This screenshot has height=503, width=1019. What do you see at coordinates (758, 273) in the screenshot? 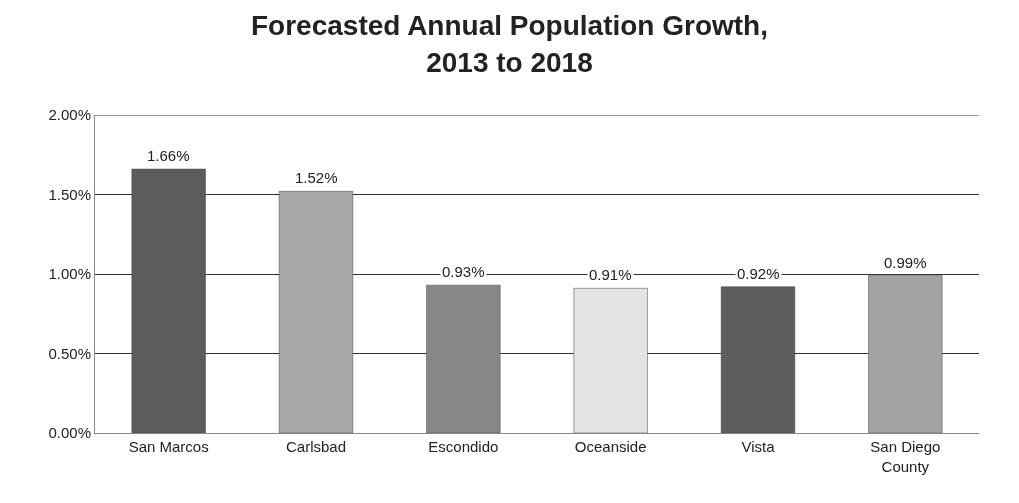
I see `data-label: 0.92%` at bounding box center [758, 273].